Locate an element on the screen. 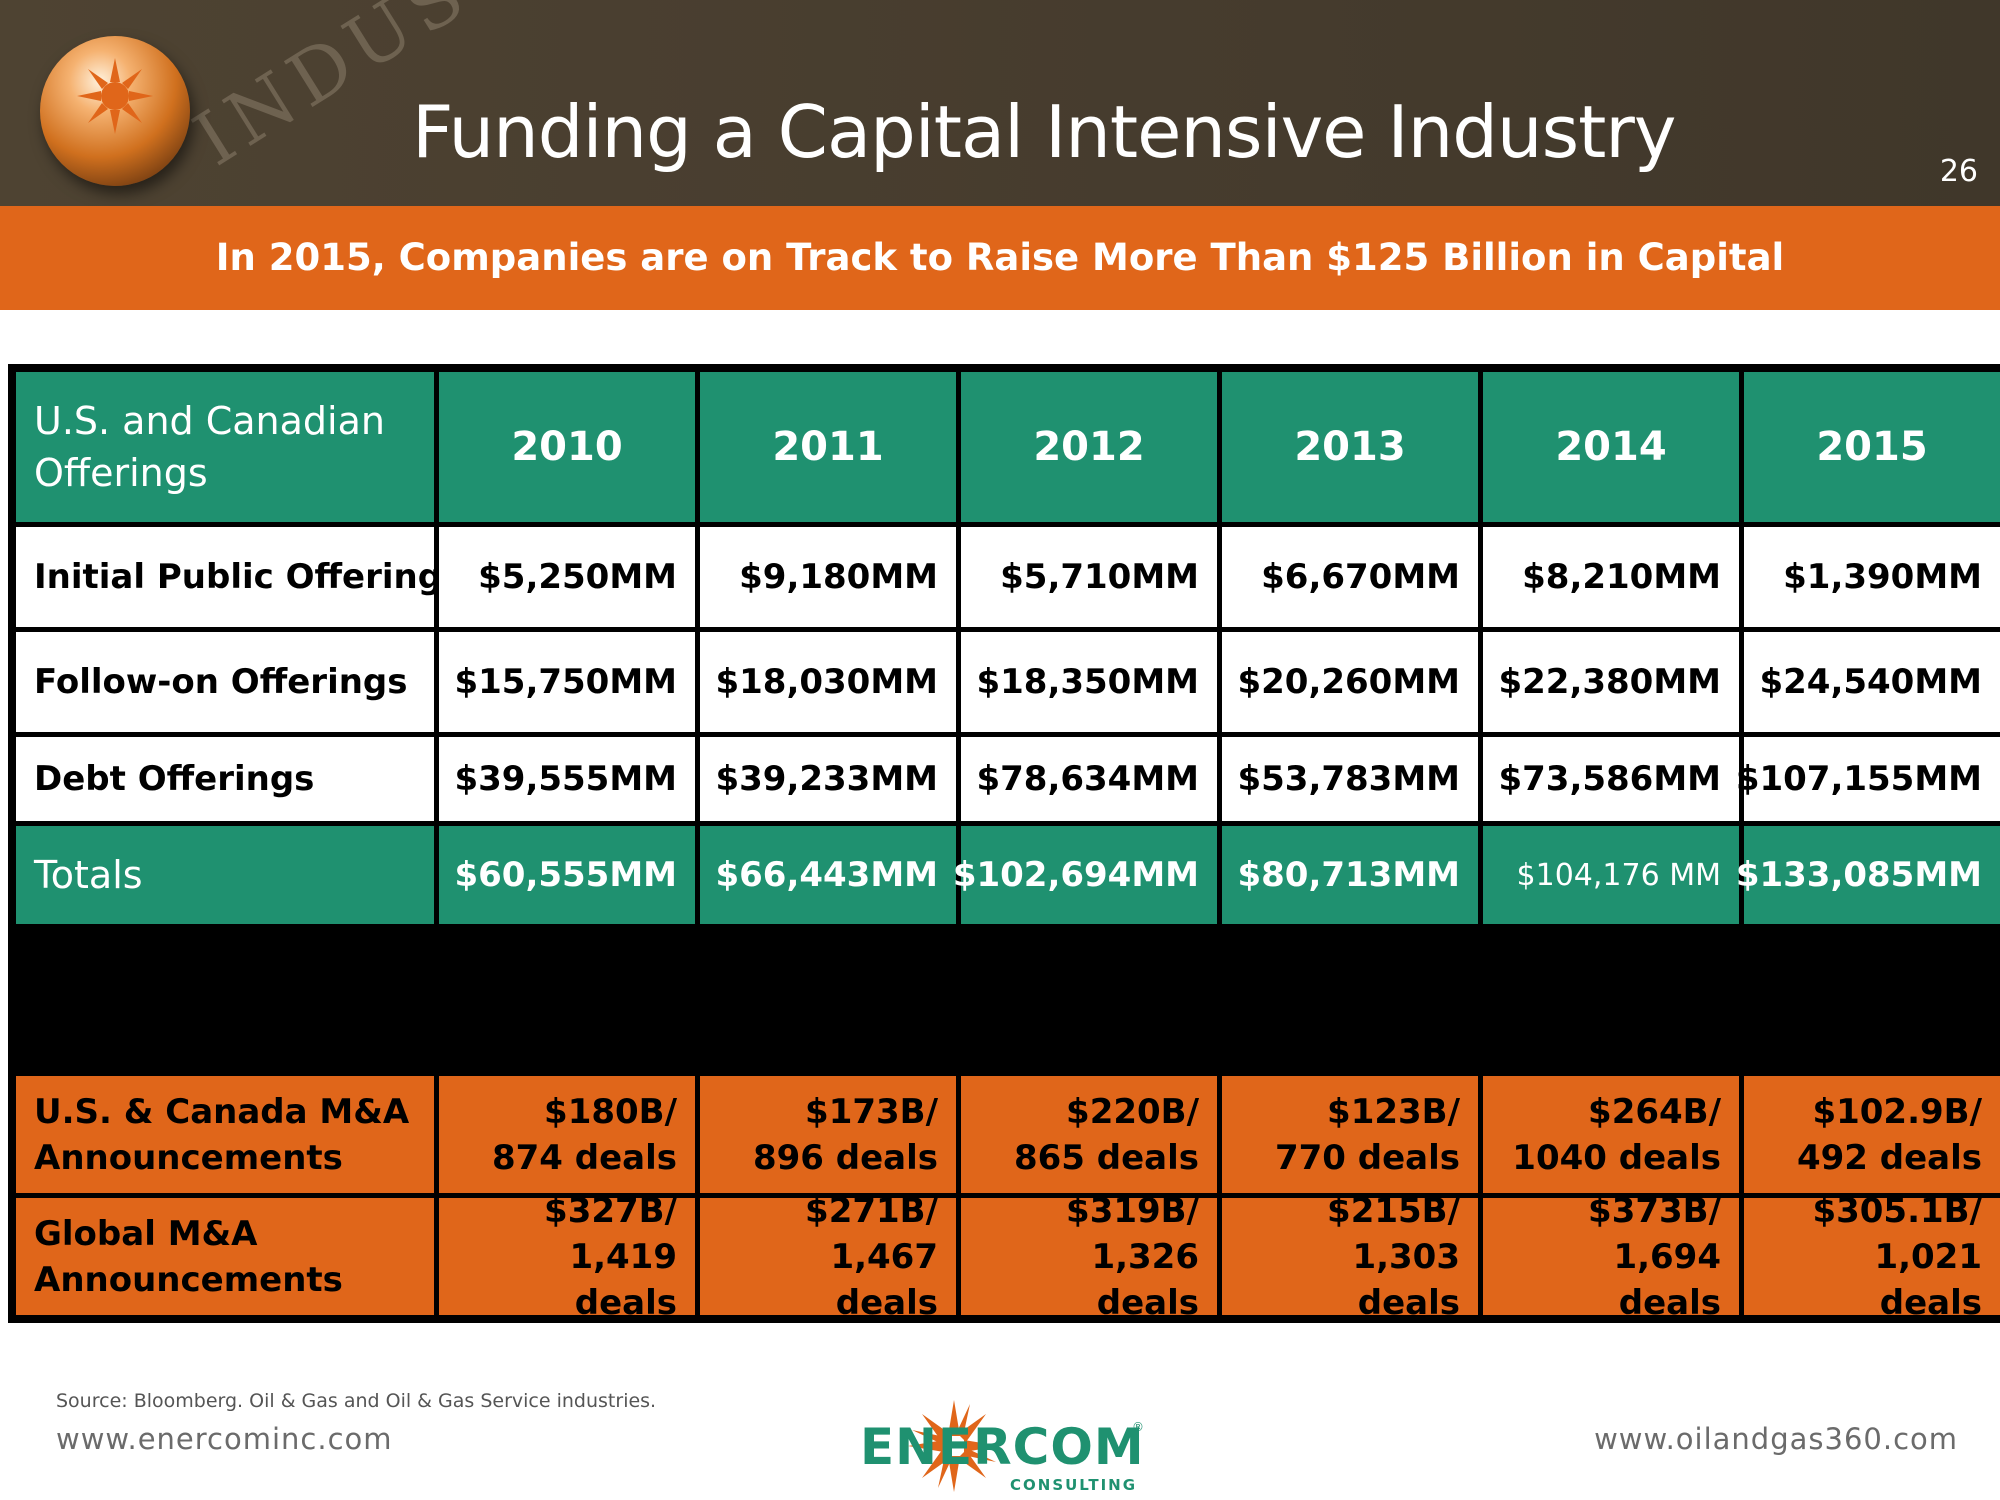 This screenshot has height=1500, width=2000. mna-value: $305.1B/ is located at coordinates (1897, 1210).